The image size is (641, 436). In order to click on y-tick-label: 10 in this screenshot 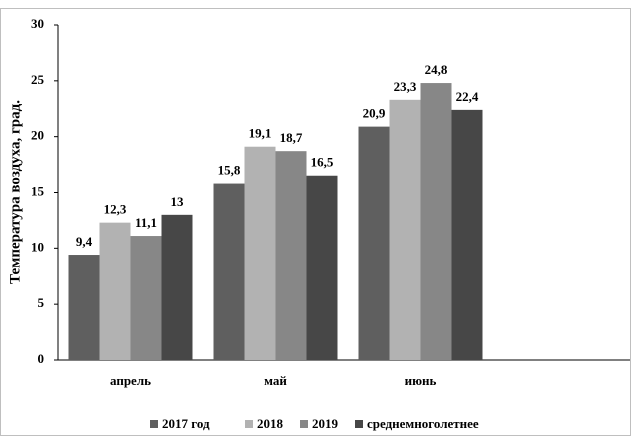, I will do `click(37, 246)`.